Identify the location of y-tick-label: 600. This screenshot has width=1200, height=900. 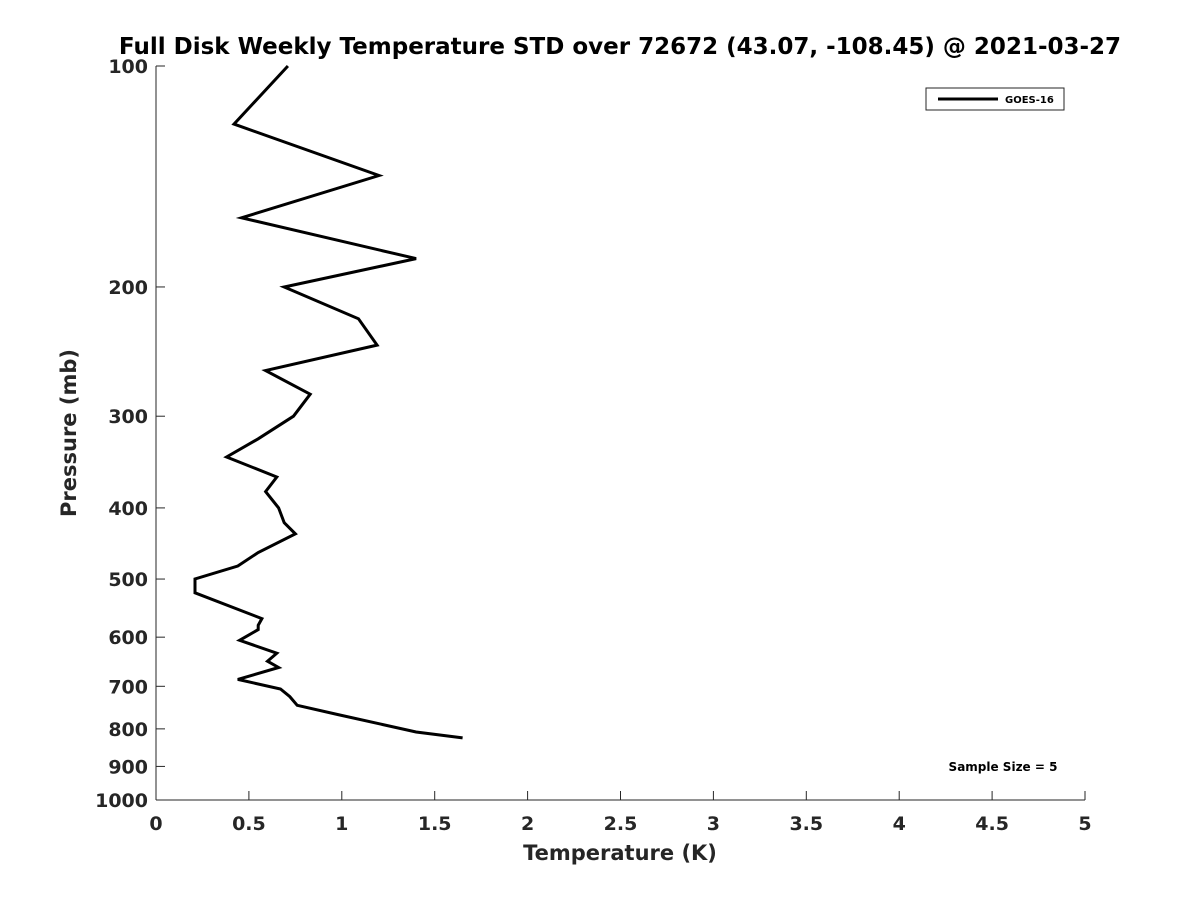
(128, 638).